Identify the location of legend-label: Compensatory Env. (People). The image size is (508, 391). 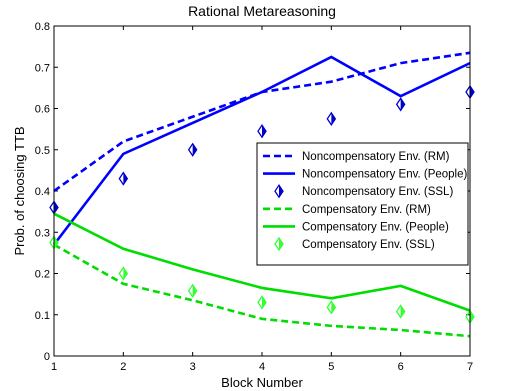
(375, 227).